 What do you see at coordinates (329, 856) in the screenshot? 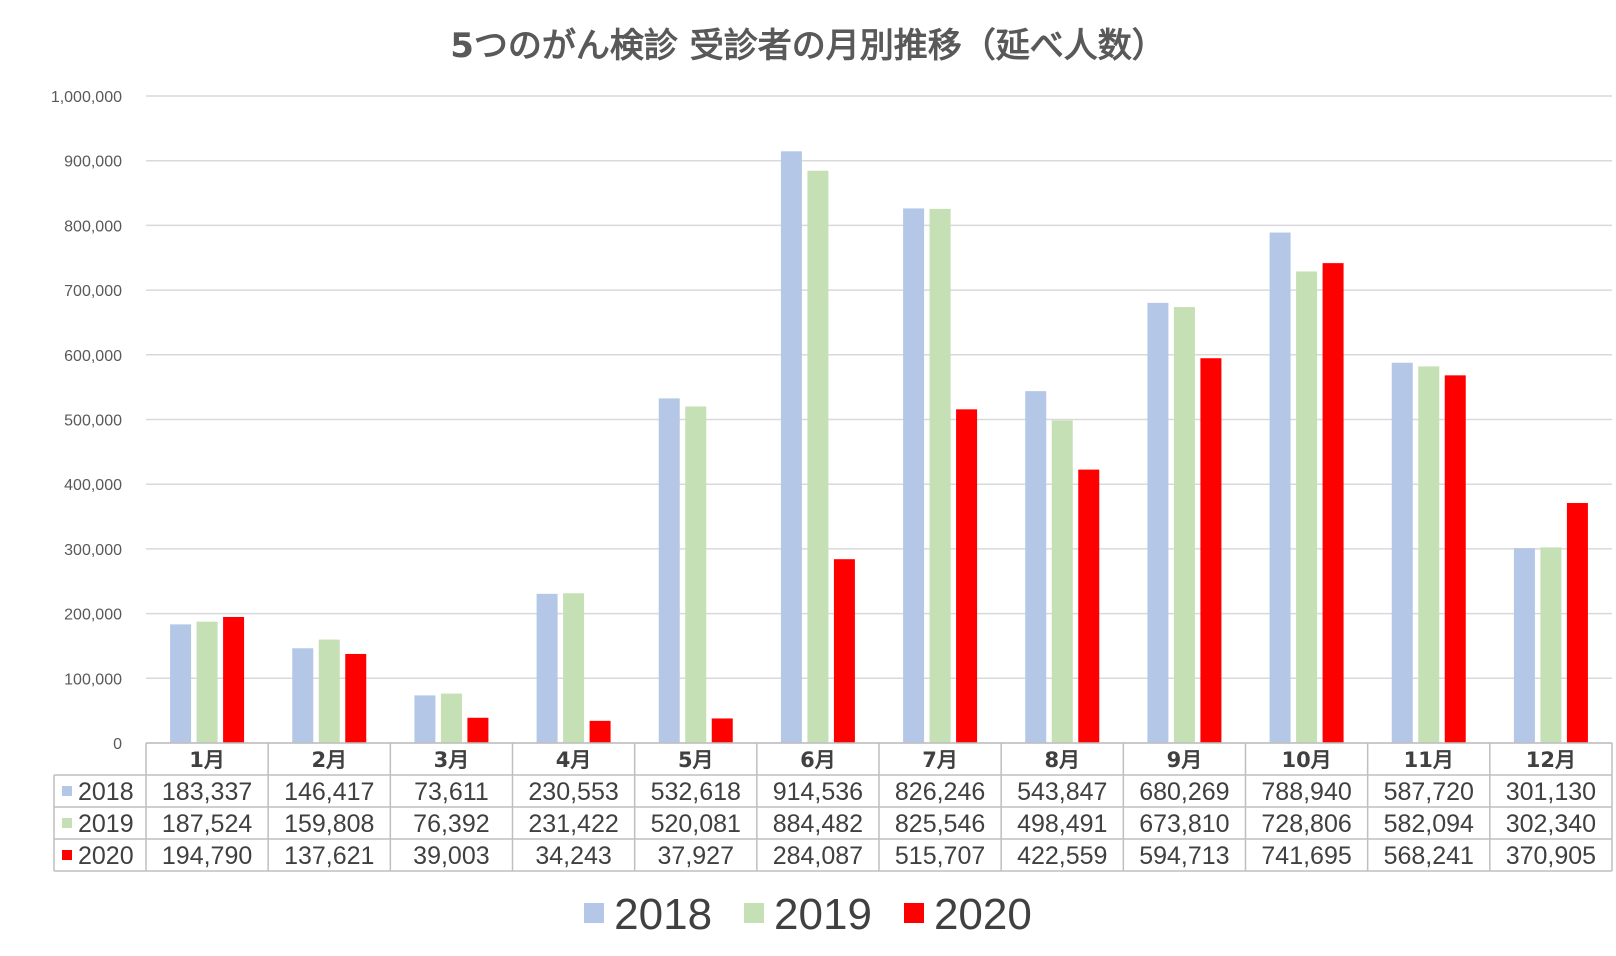
I see `data-label: 137,621` at bounding box center [329, 856].